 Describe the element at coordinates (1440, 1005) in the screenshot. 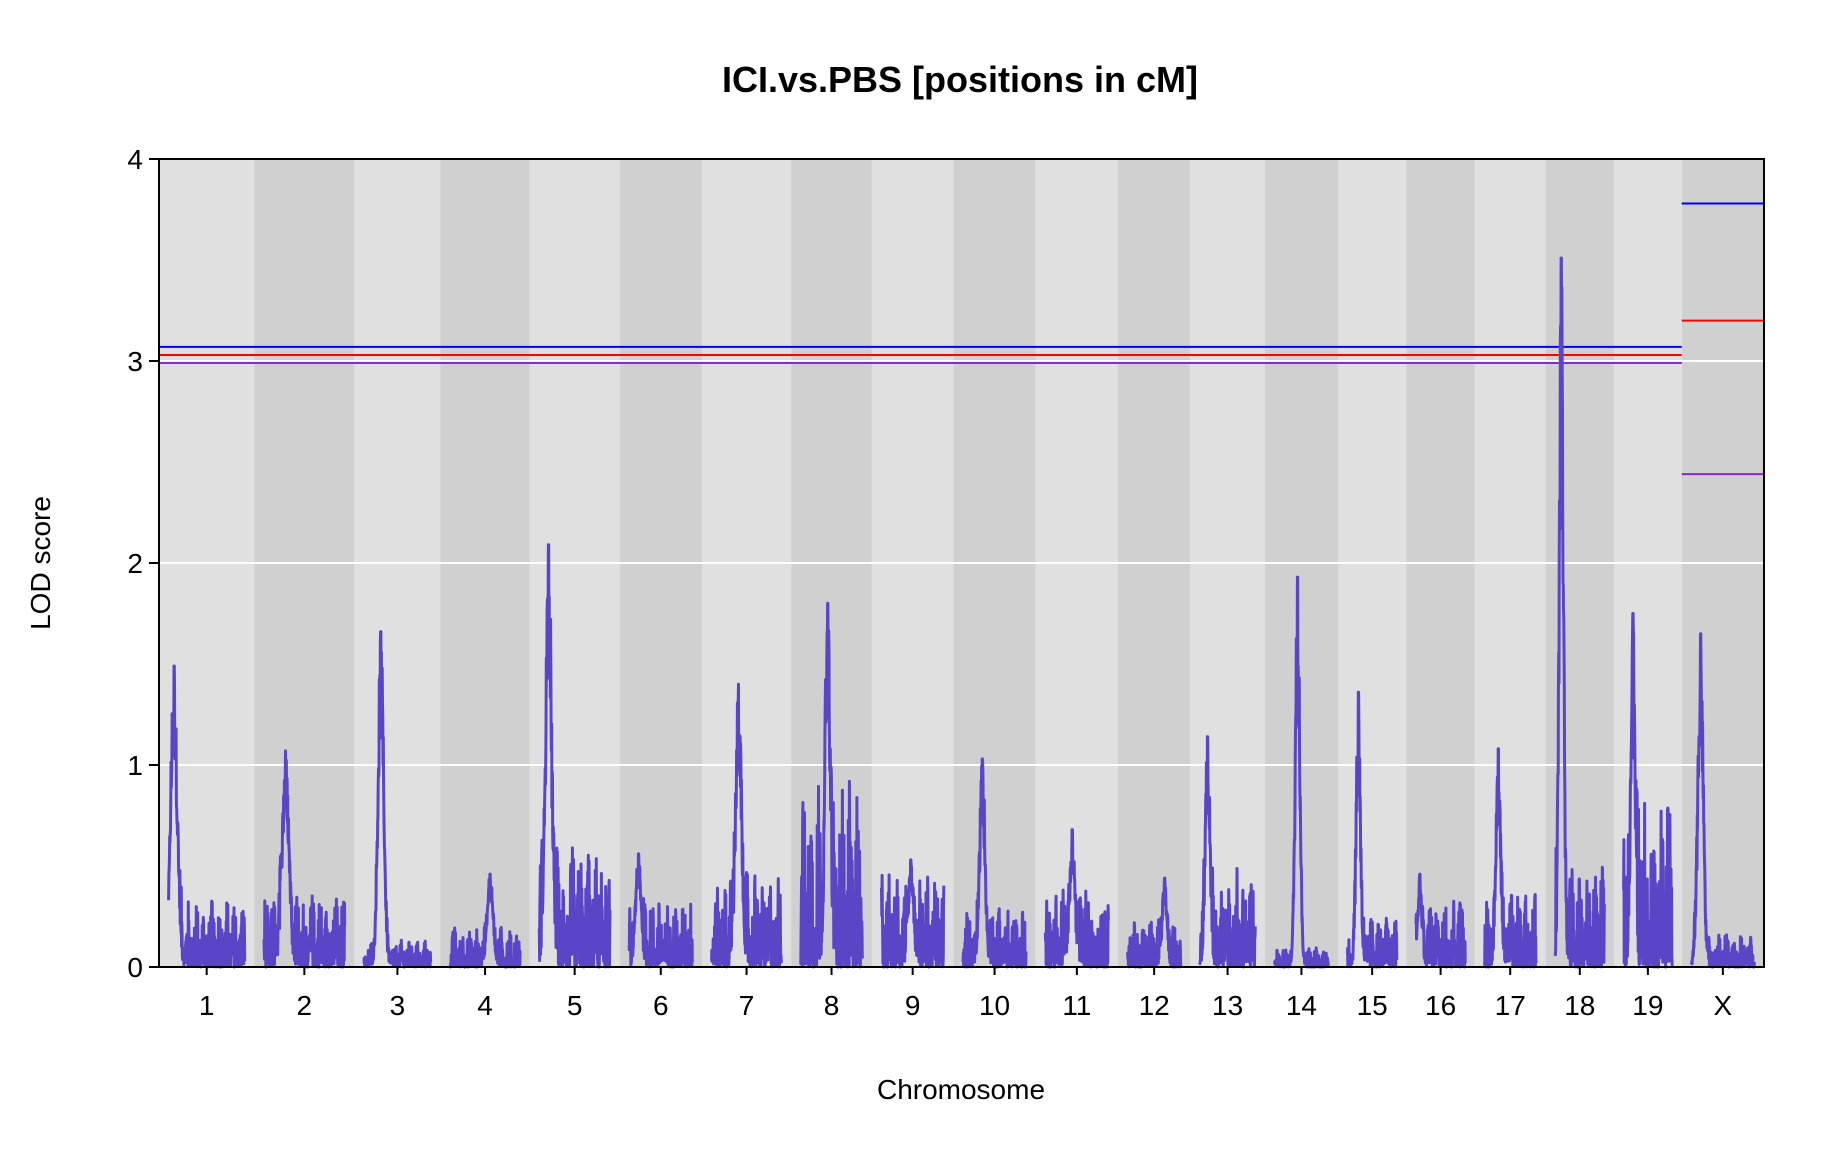

I see `x-tick-label-16: 16` at that location.